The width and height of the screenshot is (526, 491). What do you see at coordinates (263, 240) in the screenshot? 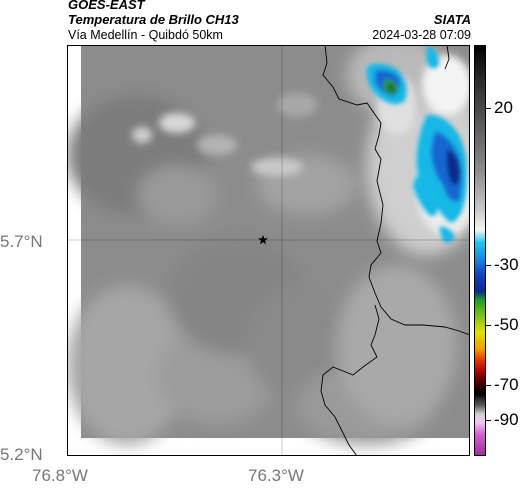
I see `star-icon` at bounding box center [263, 240].